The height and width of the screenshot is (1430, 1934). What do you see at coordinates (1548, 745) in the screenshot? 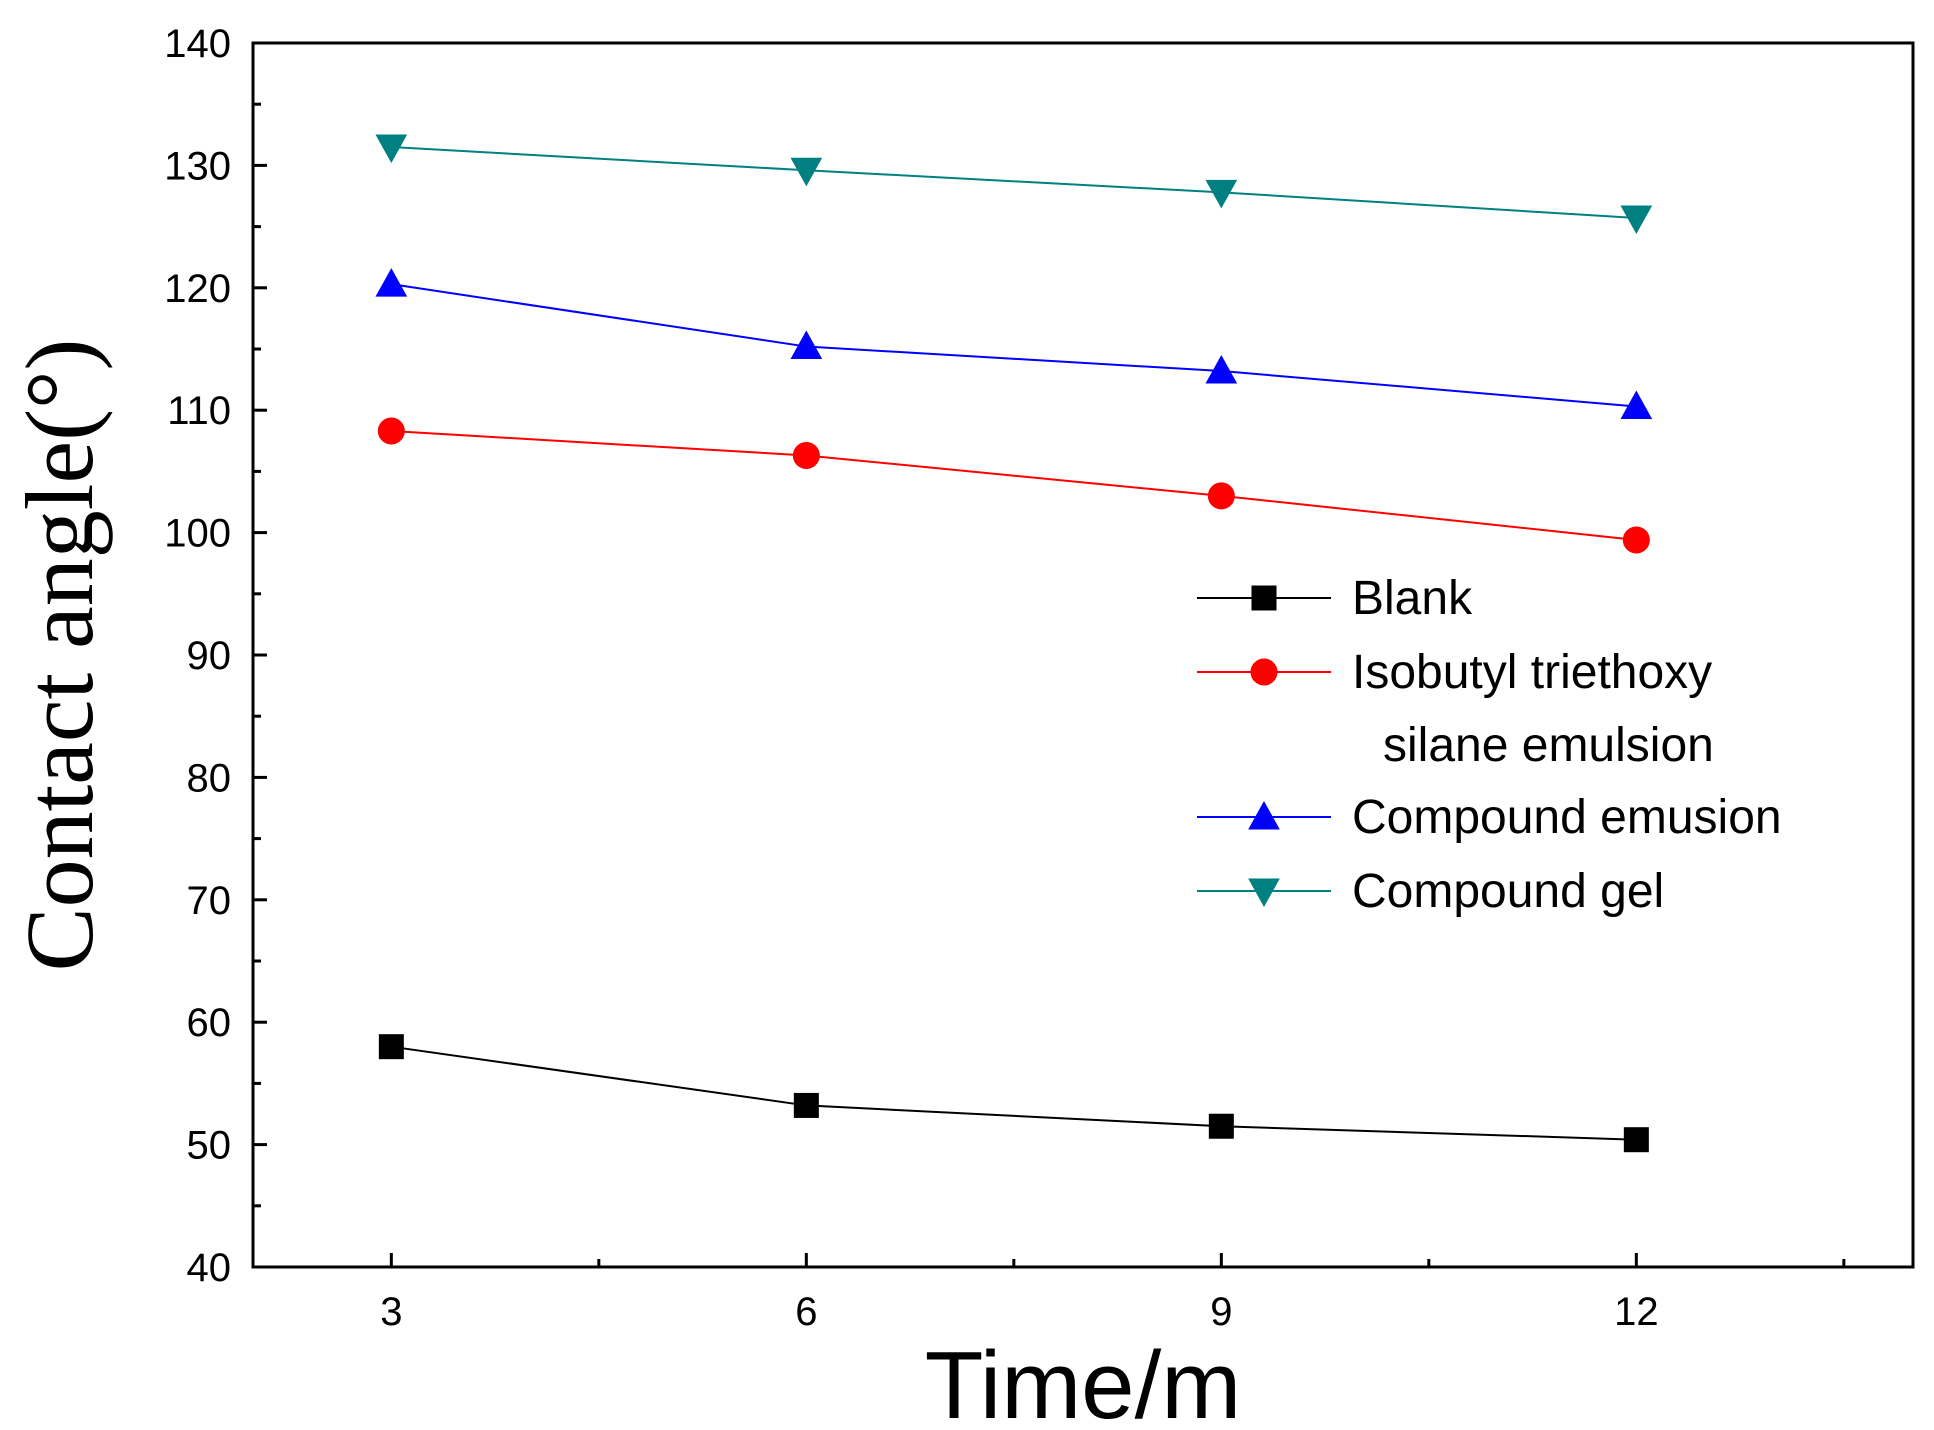
I see `legend-label: silane emulsion` at bounding box center [1548, 745].